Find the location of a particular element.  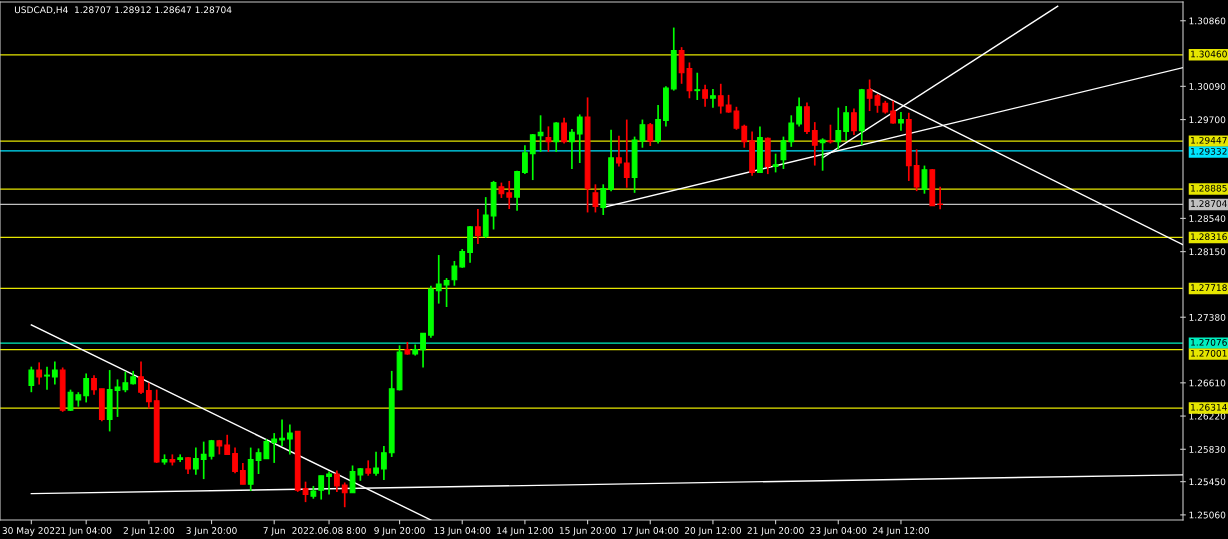

x-tick-label: 17 Jun 04:00 is located at coordinates (650, 531).